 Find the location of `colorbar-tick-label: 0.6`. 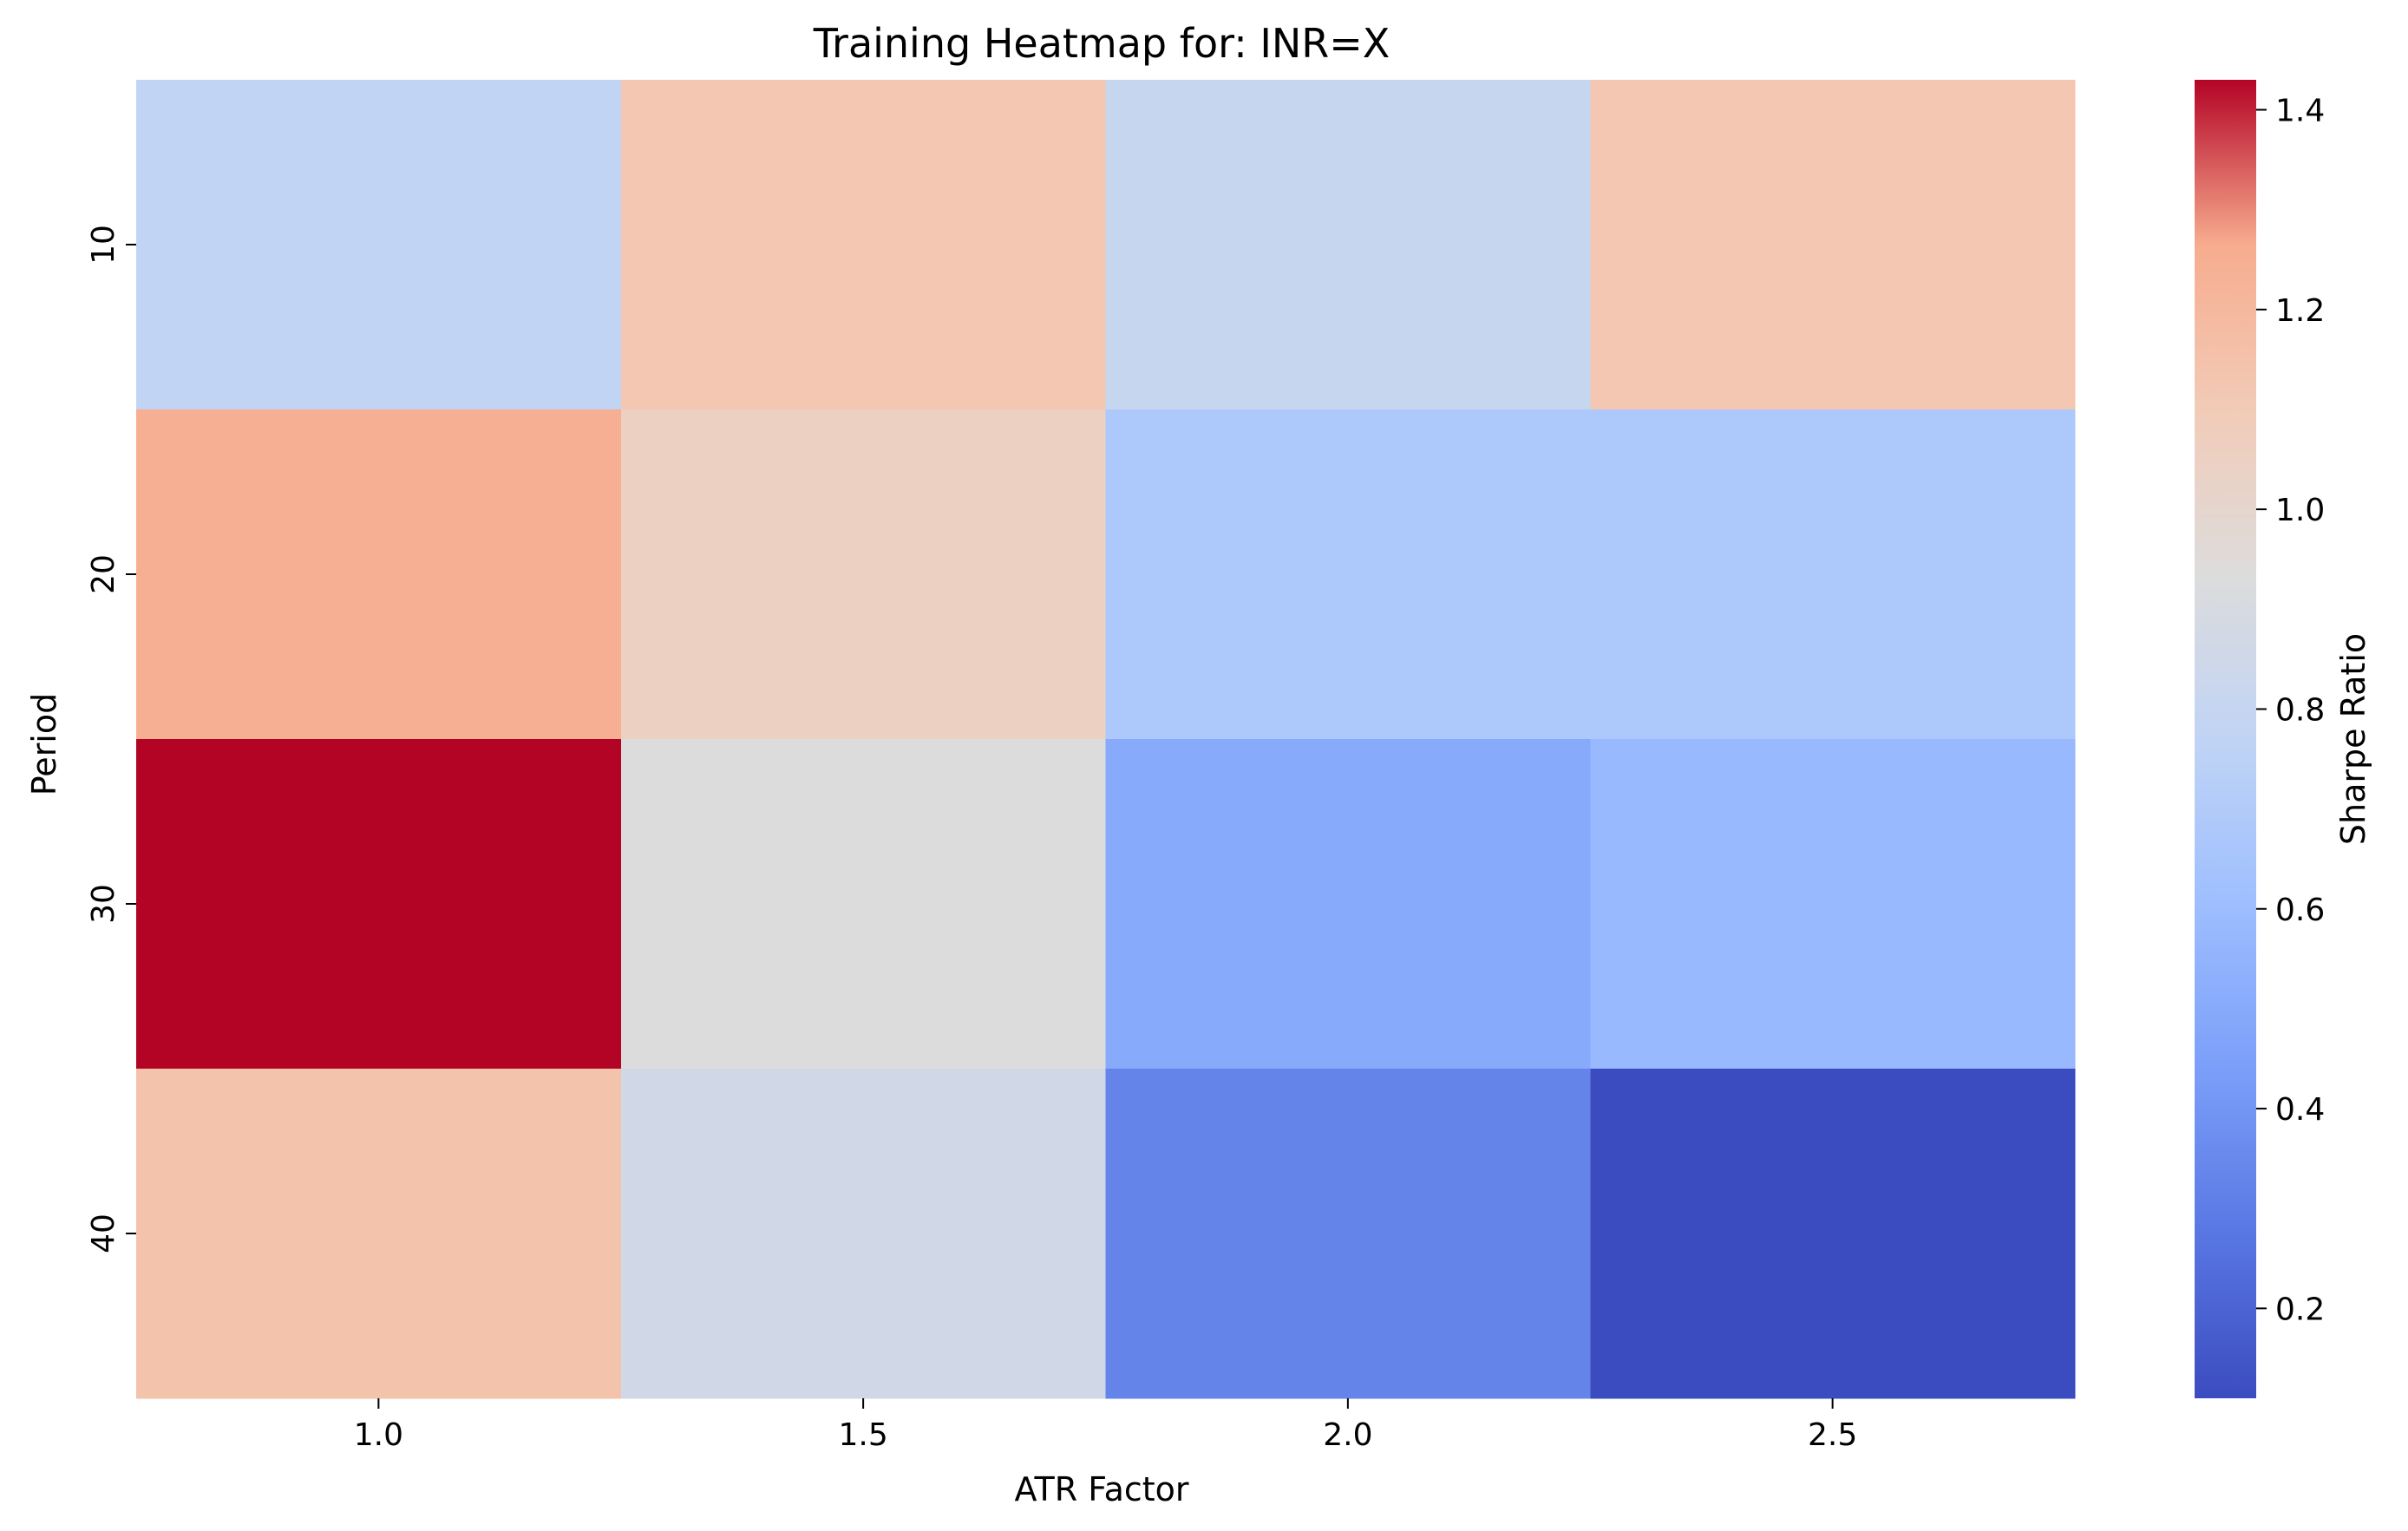

colorbar-tick-label: 0.6 is located at coordinates (2300, 910).